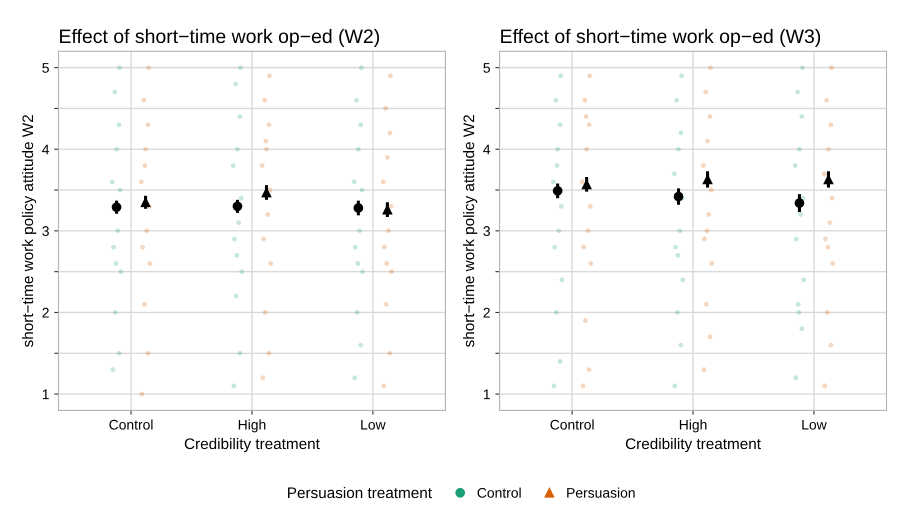 The width and height of the screenshot is (900, 513). What do you see at coordinates (660, 37) in the screenshot?
I see `chart-title: Effect of short−time work op−ed (W3)` at bounding box center [660, 37].